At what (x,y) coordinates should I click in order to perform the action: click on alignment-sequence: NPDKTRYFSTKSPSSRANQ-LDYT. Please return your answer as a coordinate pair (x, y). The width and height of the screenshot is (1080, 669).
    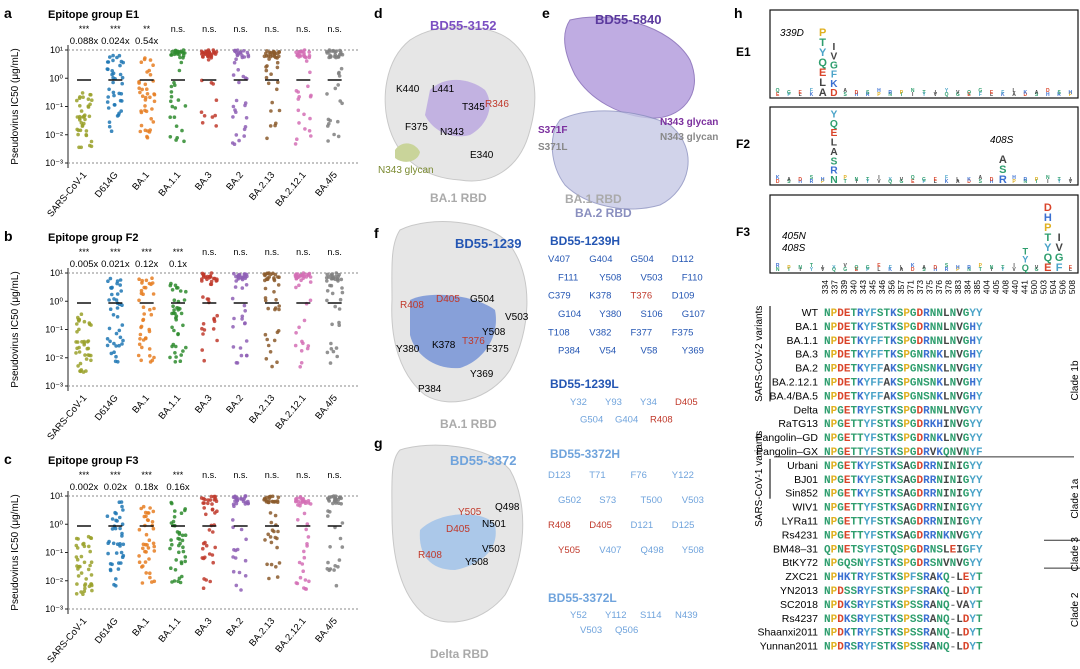
    Looking at the image, I should click on (903, 634).